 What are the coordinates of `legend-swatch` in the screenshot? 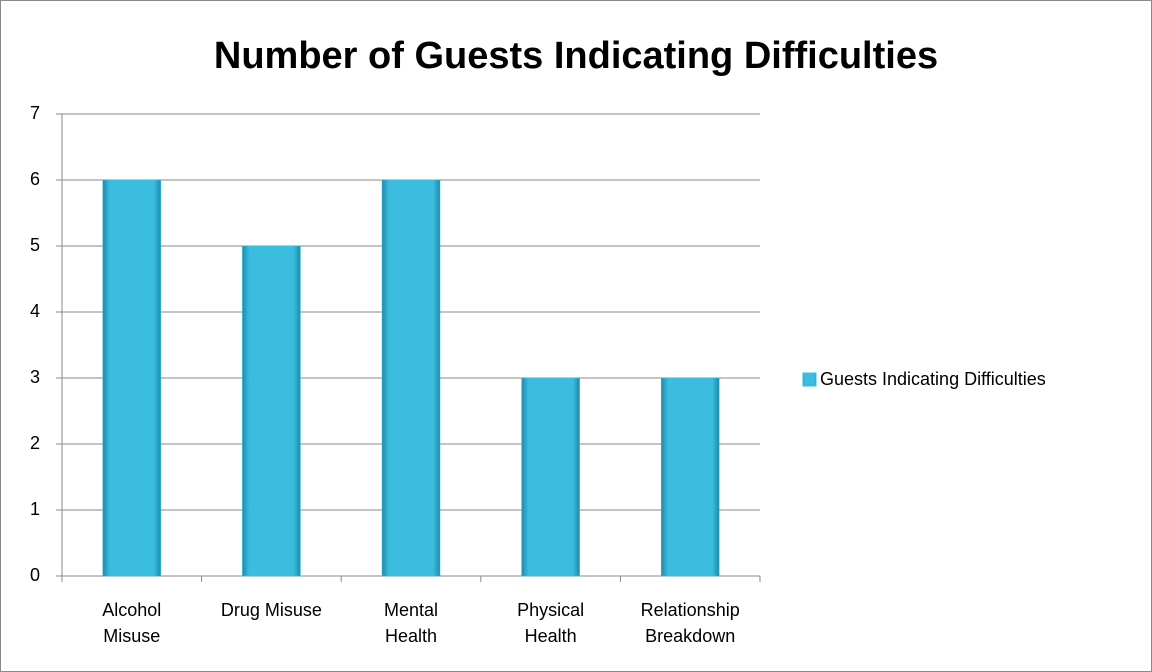 It's located at (809, 379).